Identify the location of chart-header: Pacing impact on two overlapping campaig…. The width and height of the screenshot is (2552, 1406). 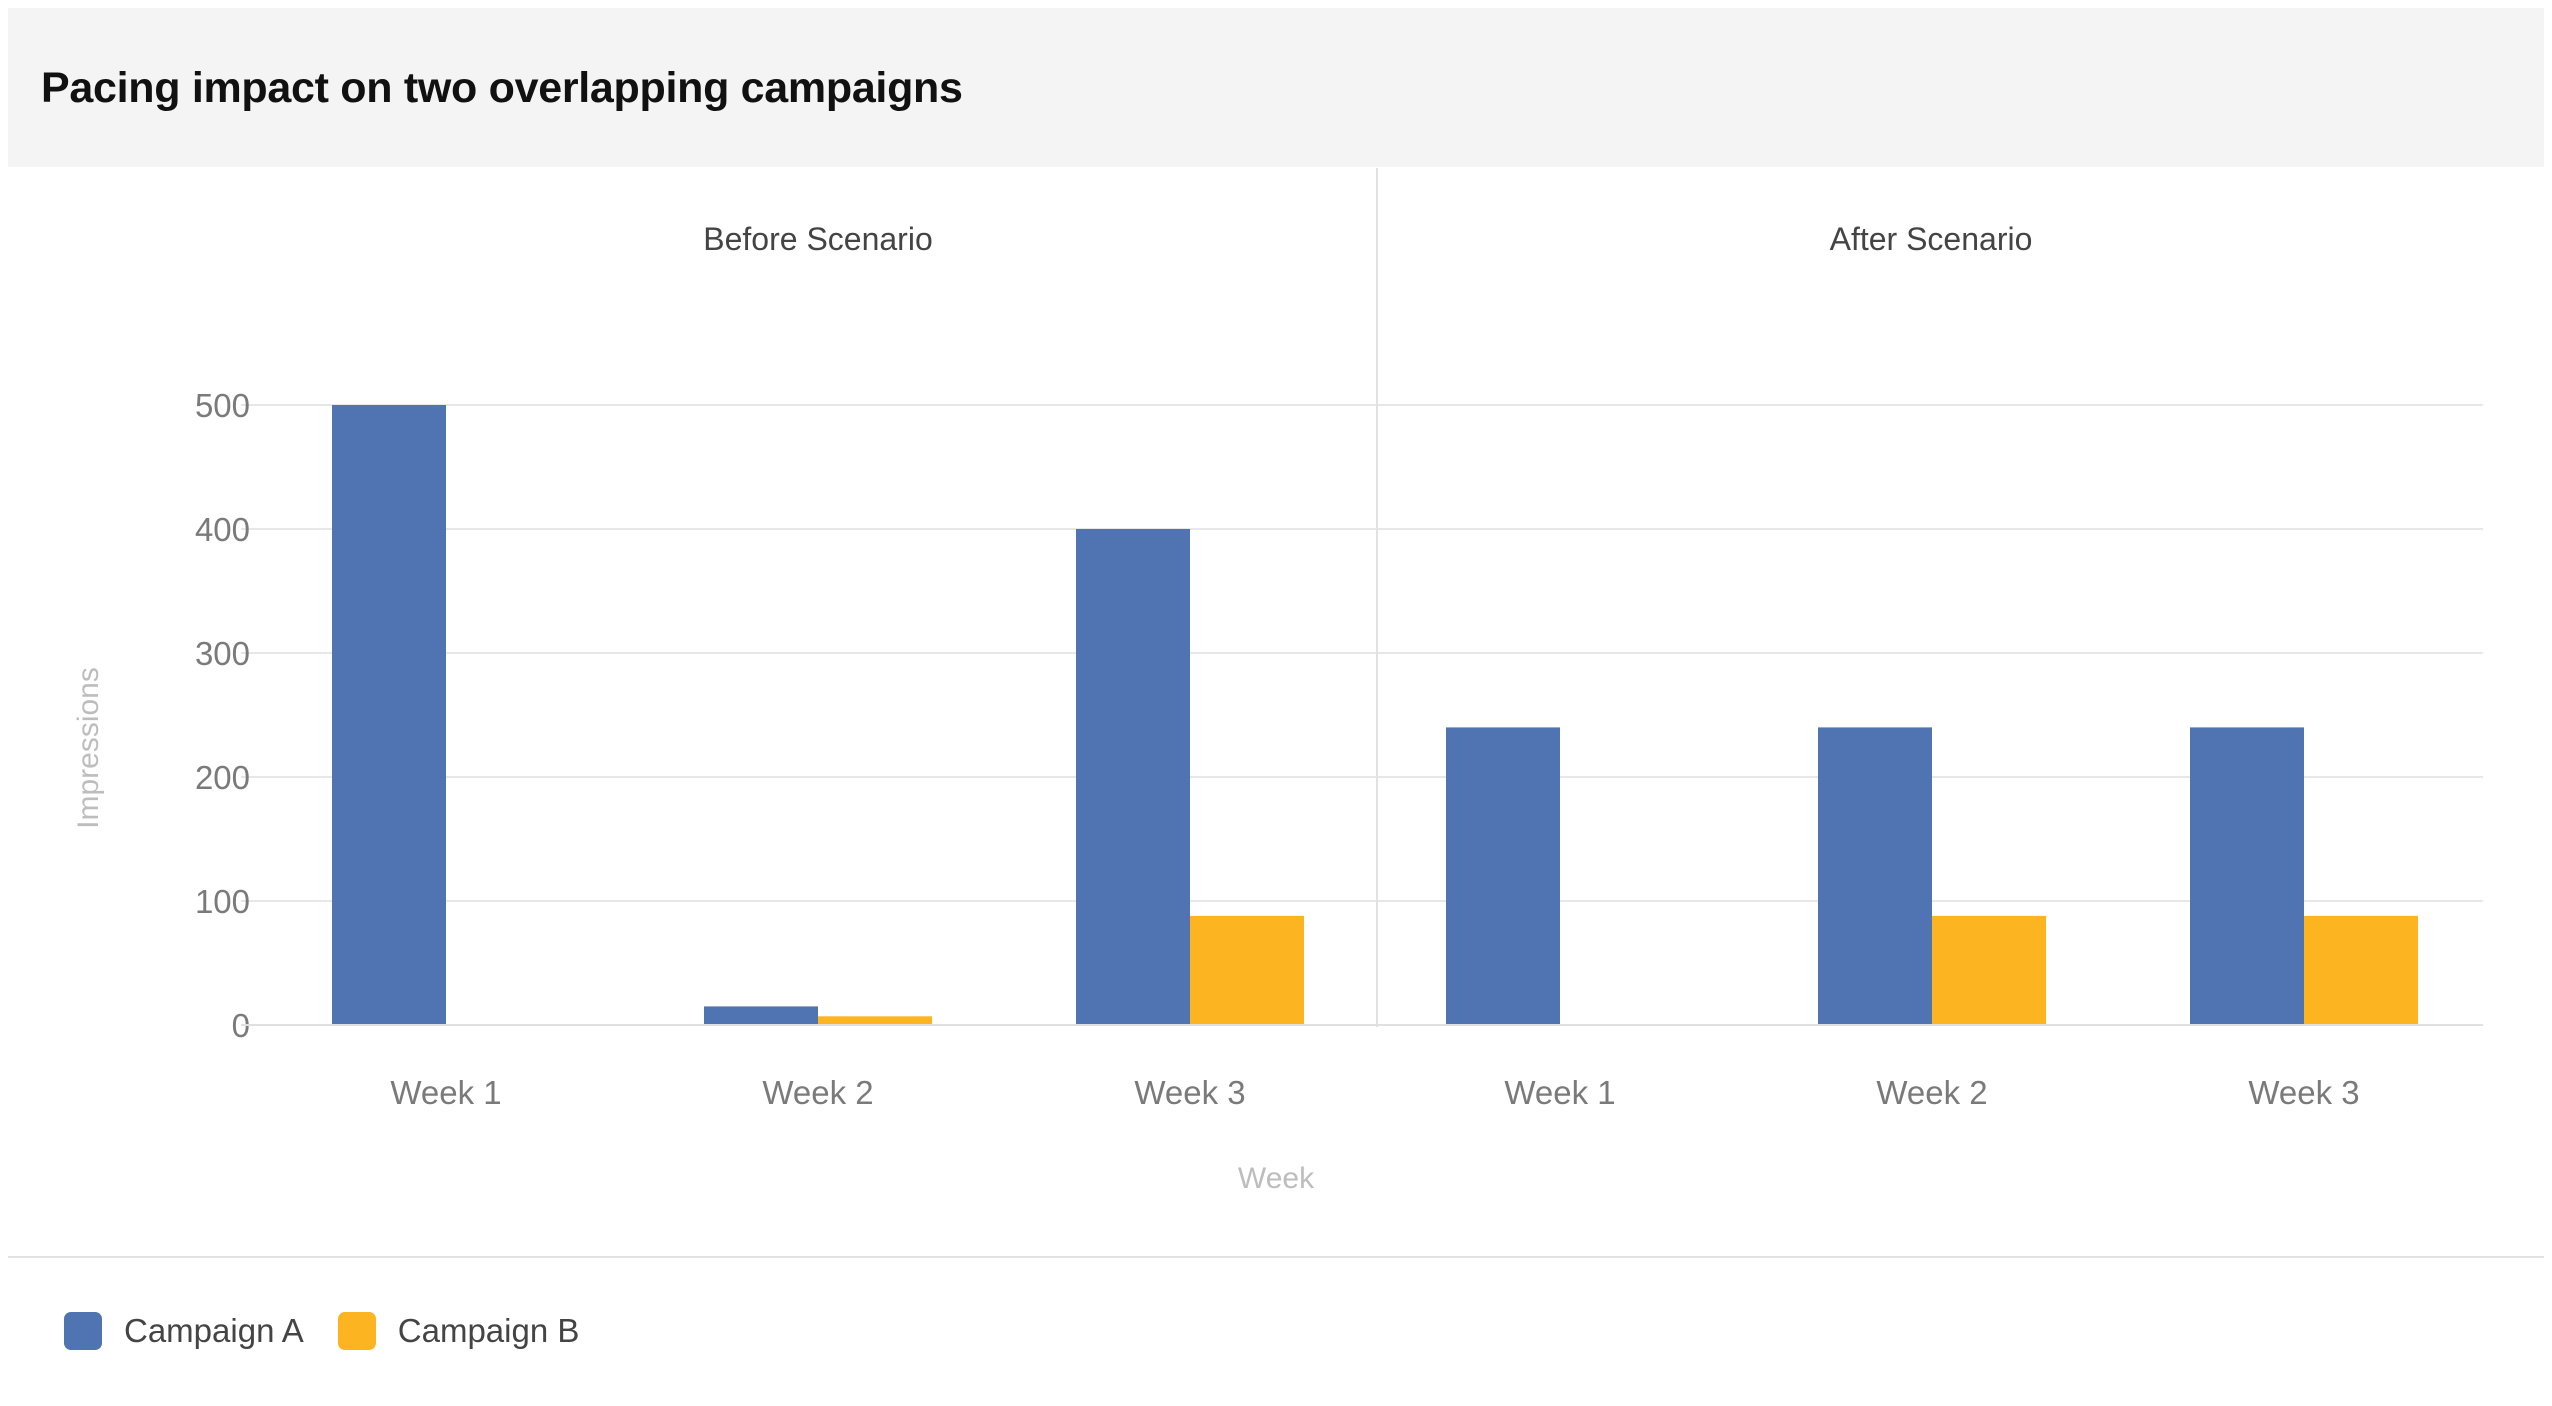
(1276, 87).